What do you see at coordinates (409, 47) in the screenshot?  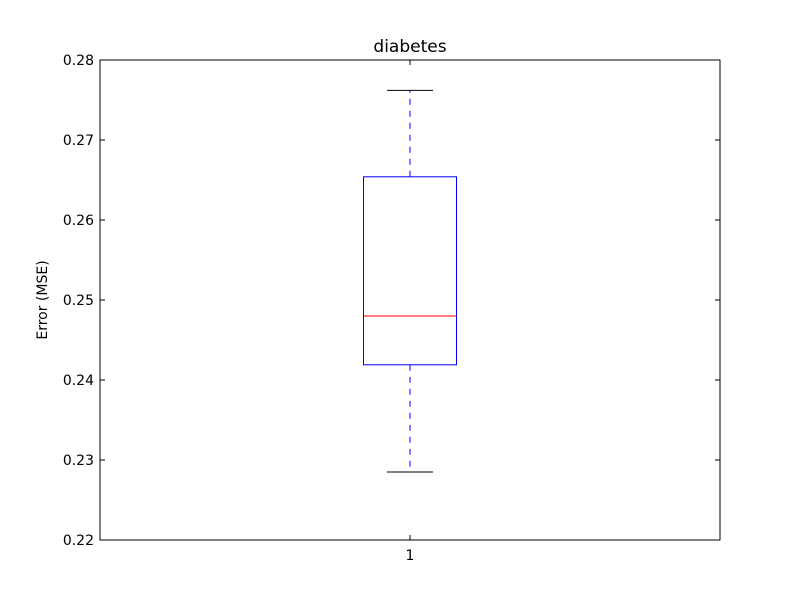 I see `chart-title: diabetes` at bounding box center [409, 47].